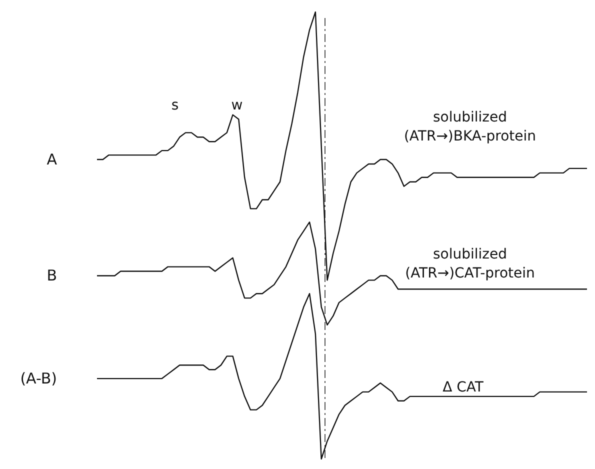 The height and width of the screenshot is (469, 595). What do you see at coordinates (51, 275) in the screenshot?
I see `text: B` at bounding box center [51, 275].